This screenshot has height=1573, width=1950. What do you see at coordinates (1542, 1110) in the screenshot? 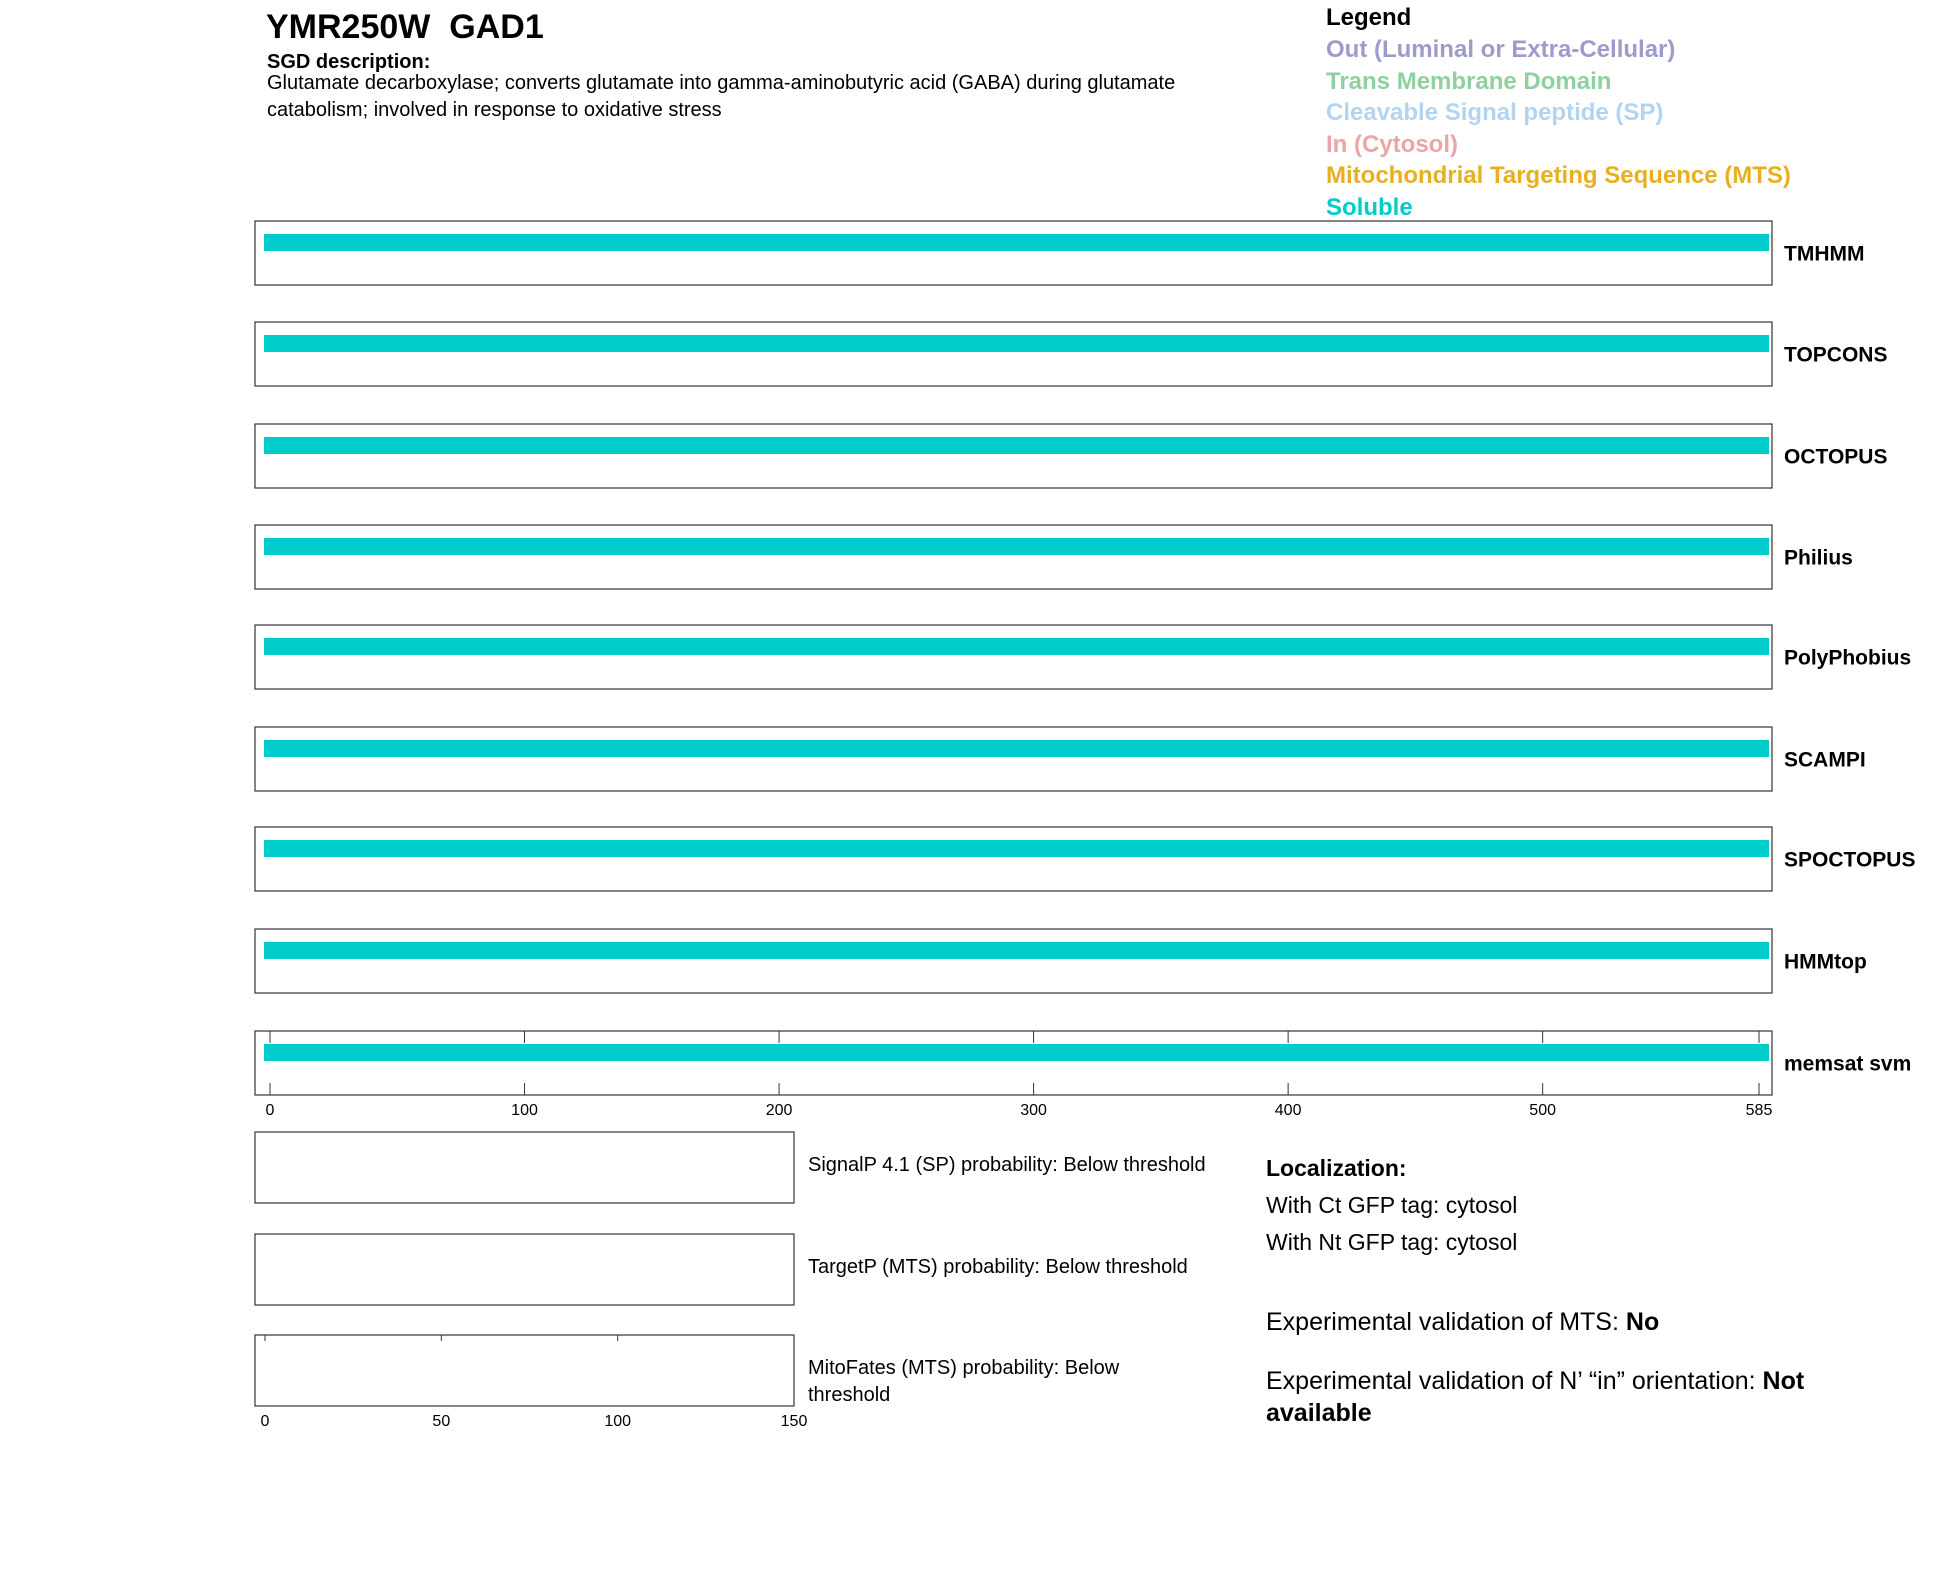
I see `x-tick-label: 500` at bounding box center [1542, 1110].